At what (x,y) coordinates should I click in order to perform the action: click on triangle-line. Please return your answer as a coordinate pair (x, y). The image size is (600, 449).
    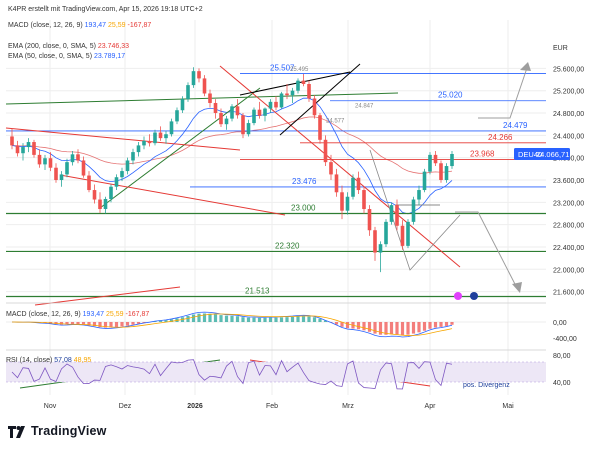
    Looking at the image, I should click on (415, 210).